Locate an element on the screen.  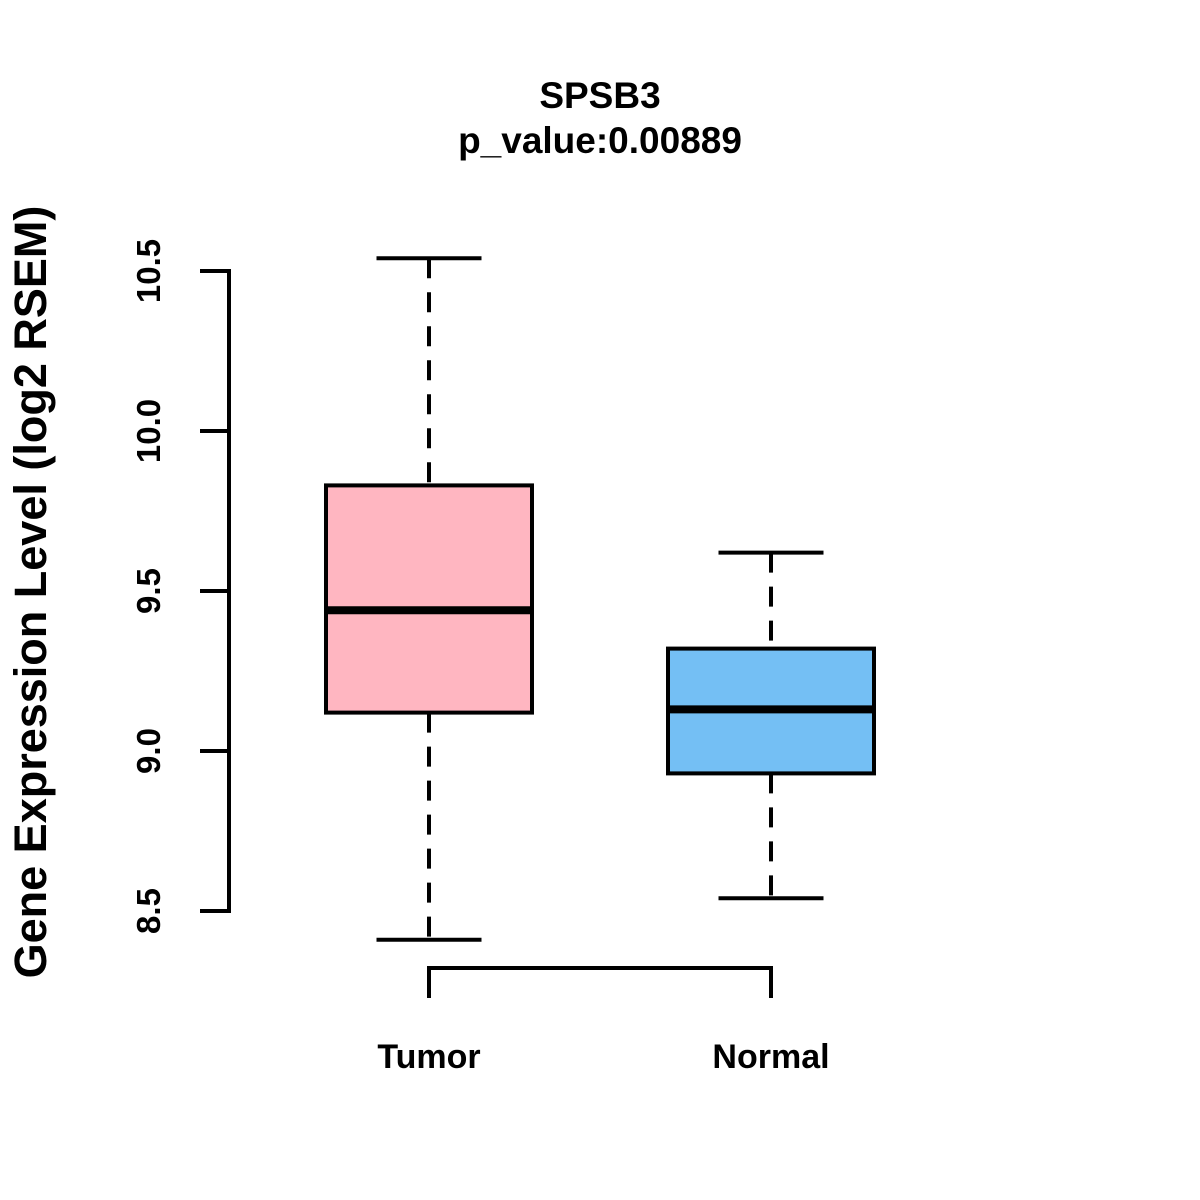
y-tick-label: 9.5 is located at coordinates (148, 591).